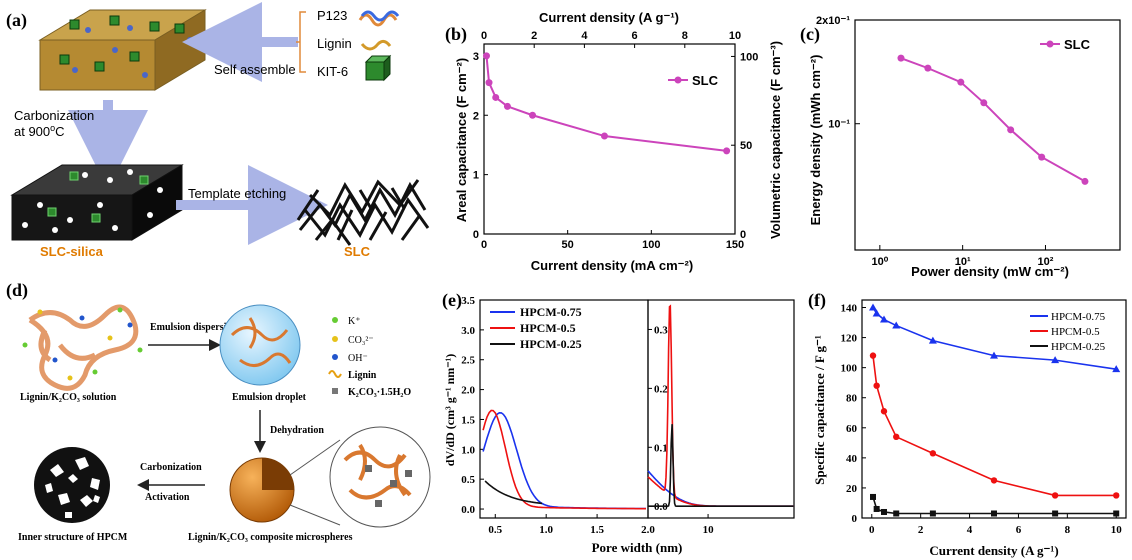 The width and height of the screenshot is (1132, 560). Describe the element at coordinates (450, 410) in the screenshot. I see `chart-e-ylabel: dV/dD (cm³ g⁻¹ nm⁻¹)` at that location.